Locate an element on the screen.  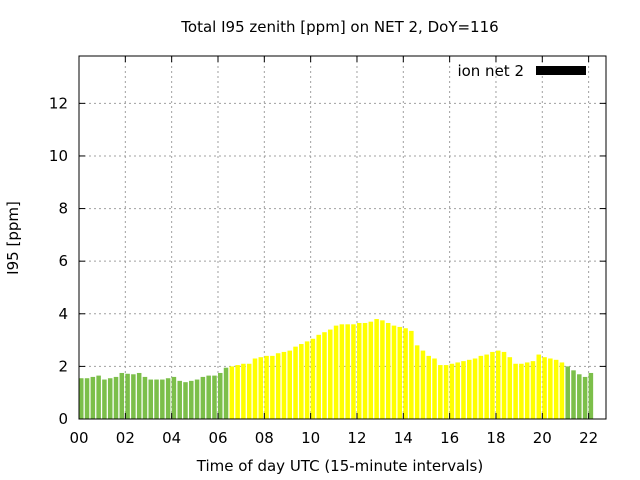
x-tick-label: 12 is located at coordinates (356, 438).